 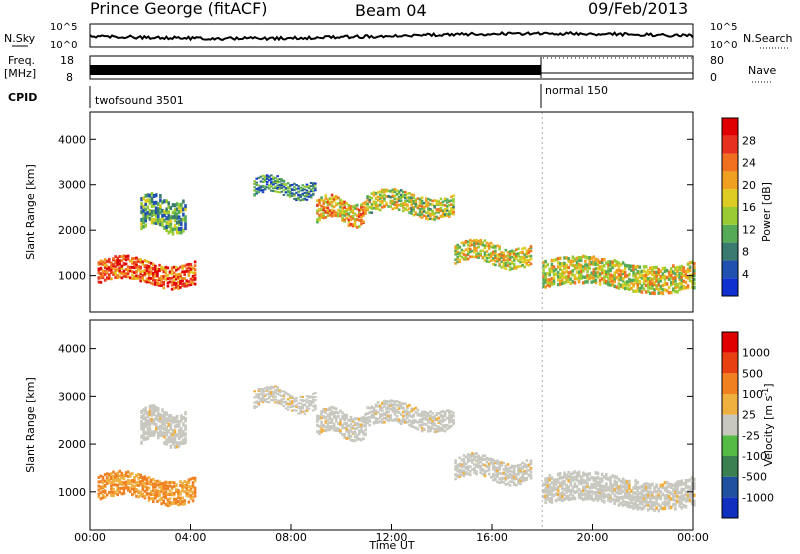 What do you see at coordinates (392, 537) in the screenshot?
I see `xtick-label: 12:00` at bounding box center [392, 537].